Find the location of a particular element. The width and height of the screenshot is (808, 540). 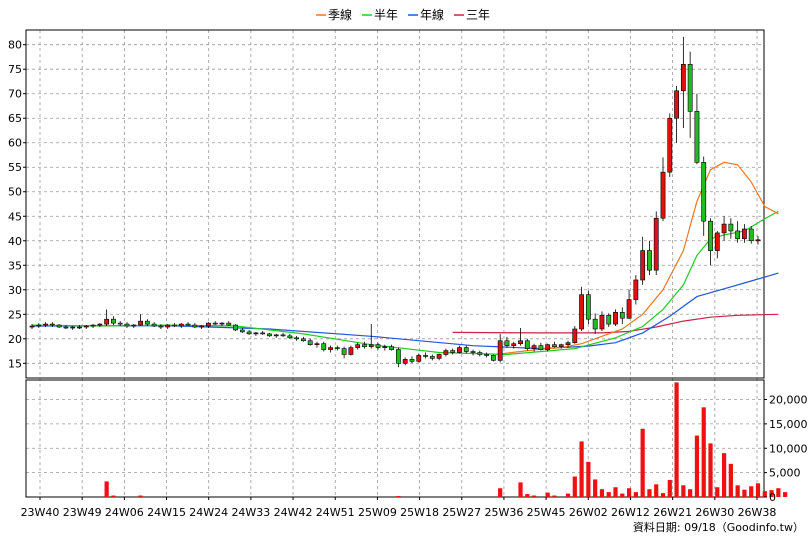

x-tick-label: 24W06 is located at coordinates (124, 512).